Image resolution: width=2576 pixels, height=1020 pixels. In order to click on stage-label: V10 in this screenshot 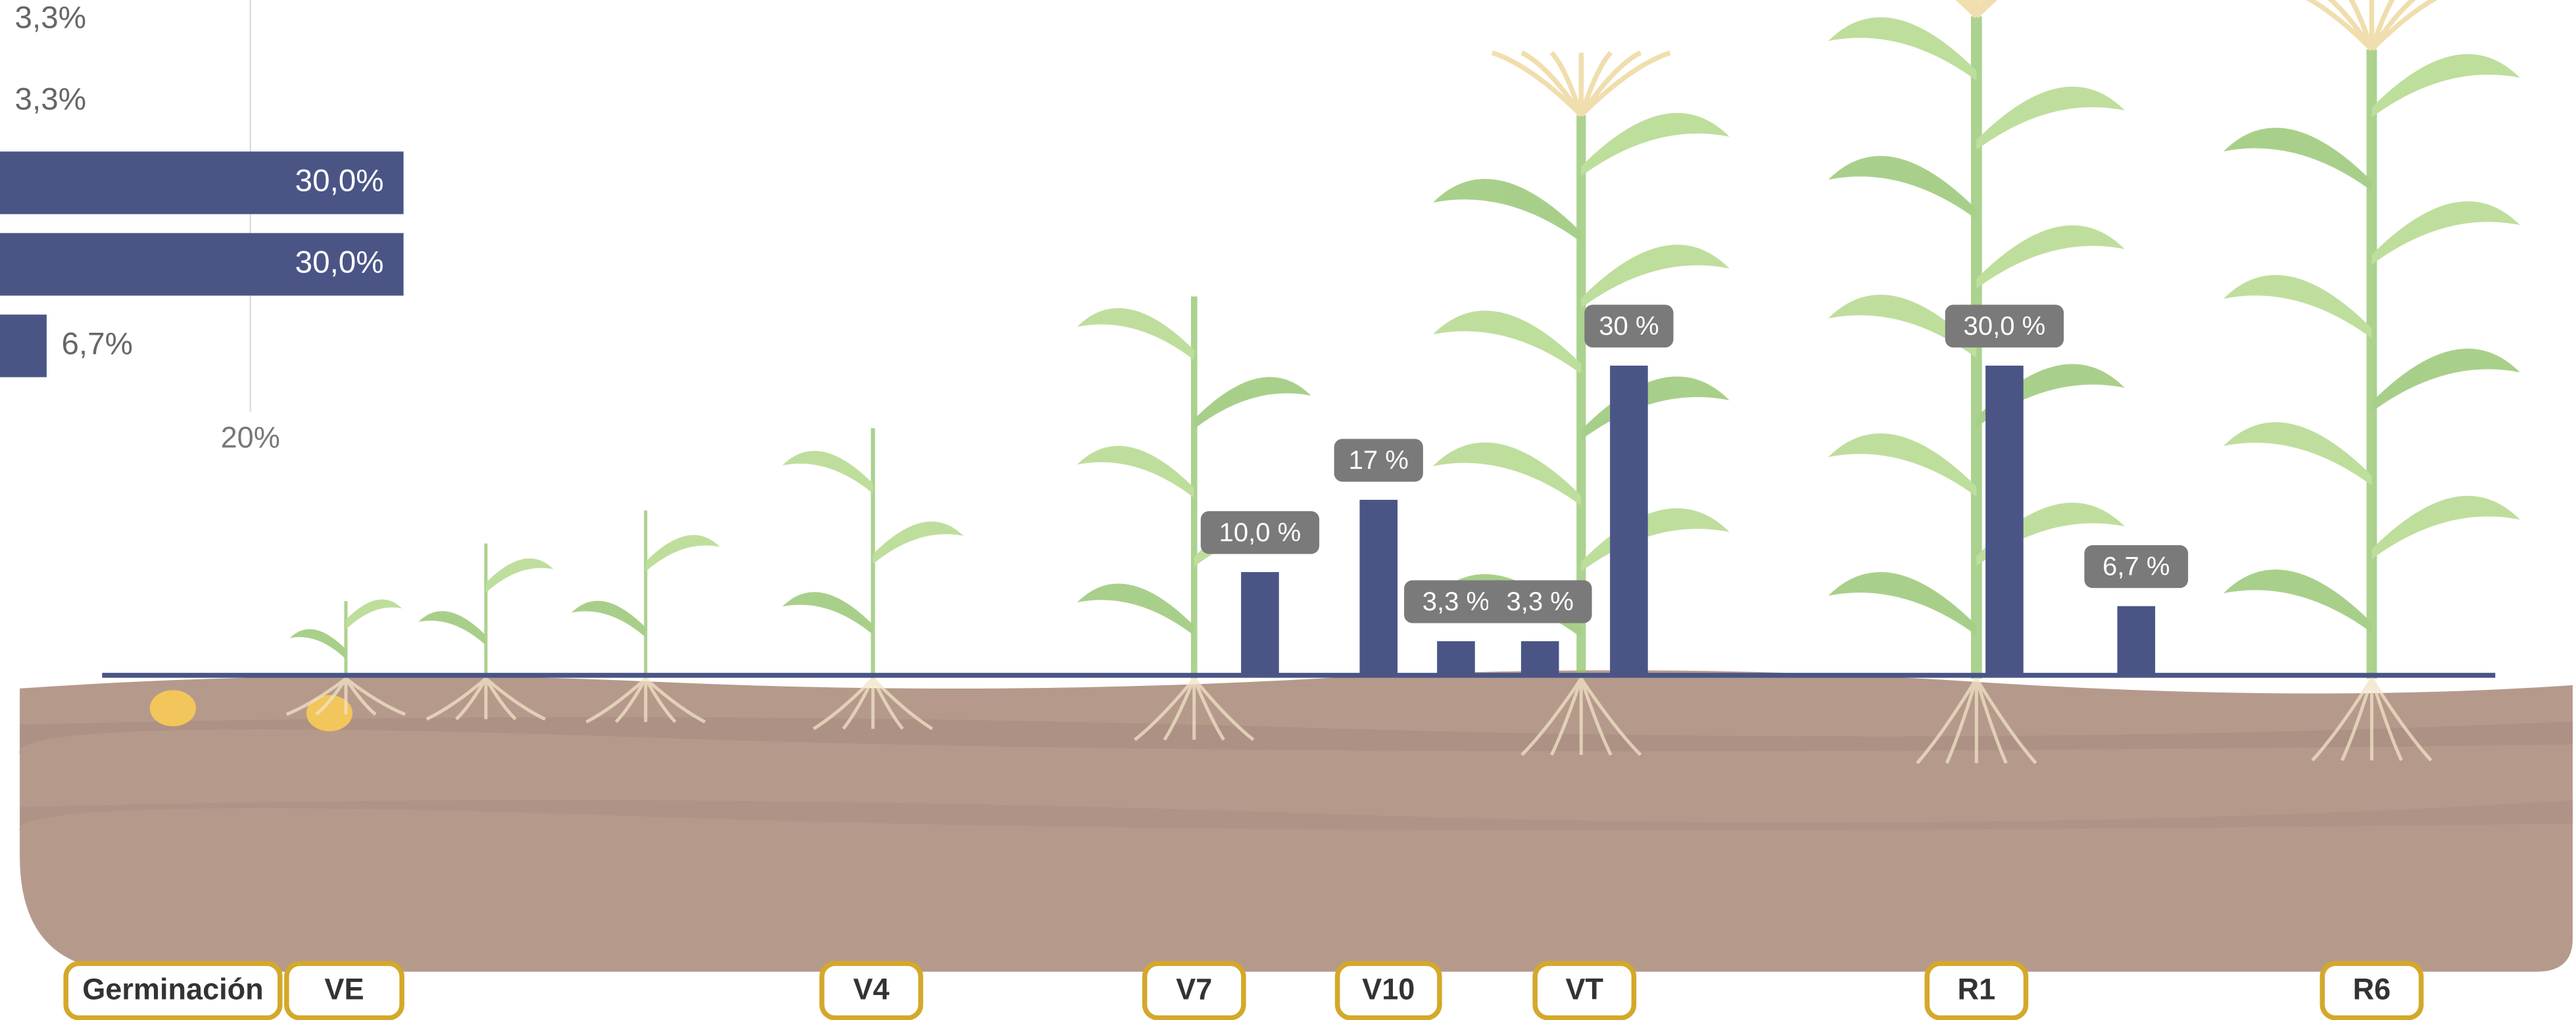, I will do `click(1388, 989)`.